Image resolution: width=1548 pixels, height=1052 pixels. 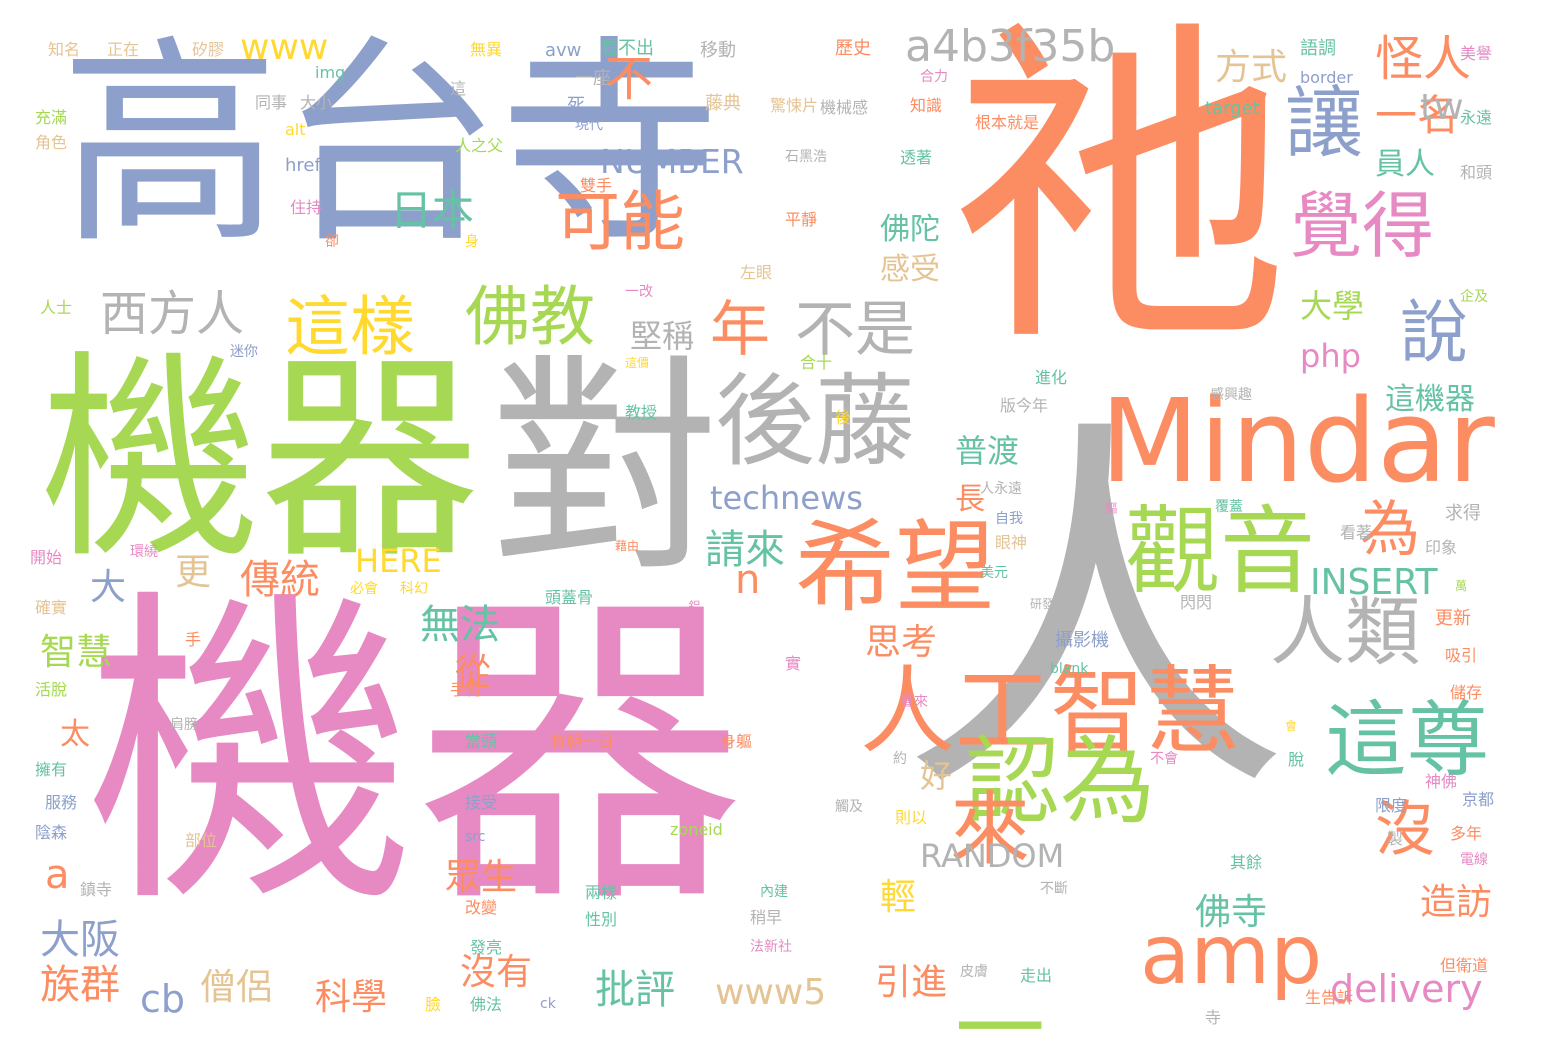 What do you see at coordinates (569, 597) in the screenshot?
I see `cloud-word: 頭蓋骨` at bounding box center [569, 597].